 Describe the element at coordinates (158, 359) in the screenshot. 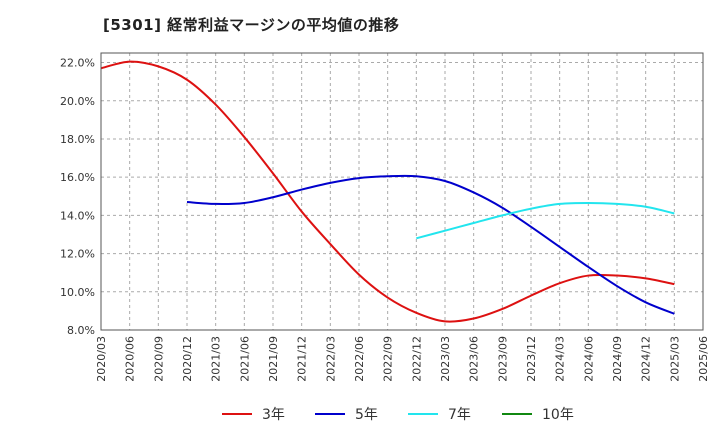

I see `x-tick-label: 2020/09` at that location.